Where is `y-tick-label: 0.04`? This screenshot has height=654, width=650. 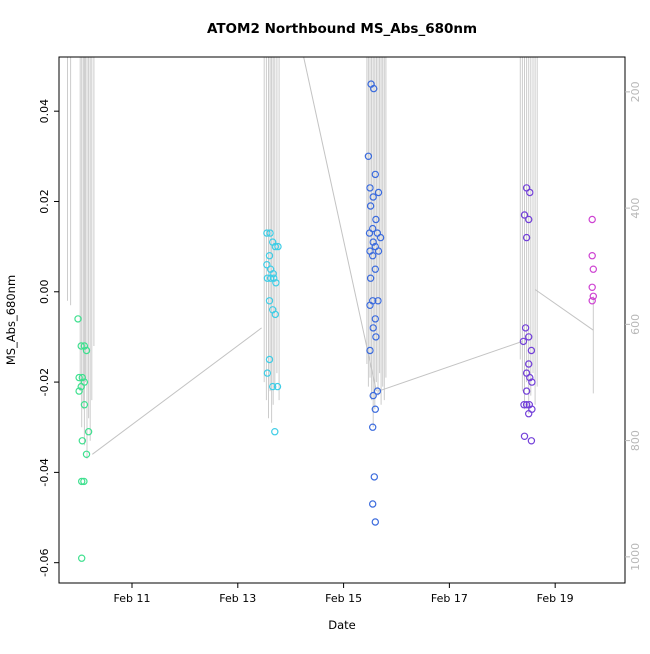
y-tick-label: 0.04 is located at coordinates (44, 111).